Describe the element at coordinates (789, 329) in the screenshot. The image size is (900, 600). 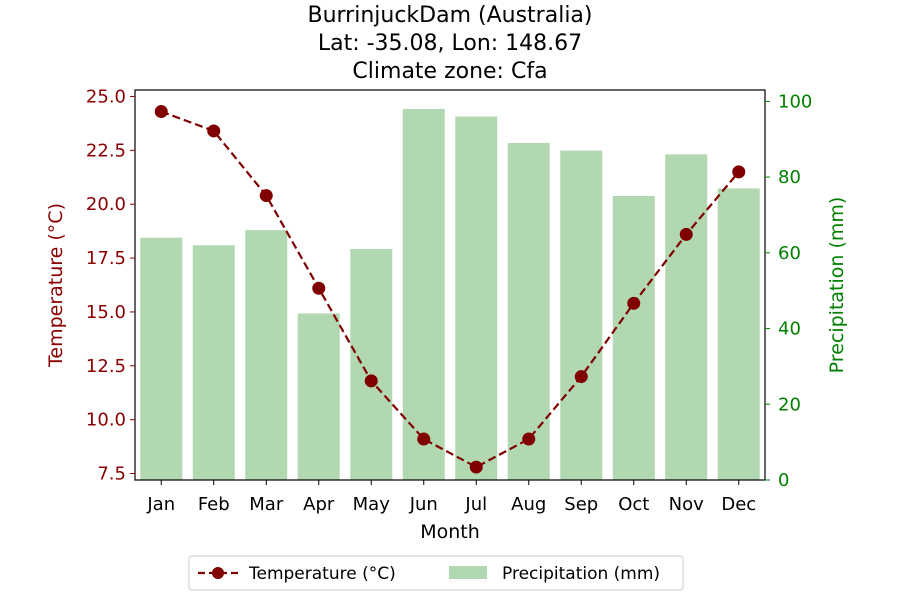
I see `y-right-tick-label: 40` at that location.